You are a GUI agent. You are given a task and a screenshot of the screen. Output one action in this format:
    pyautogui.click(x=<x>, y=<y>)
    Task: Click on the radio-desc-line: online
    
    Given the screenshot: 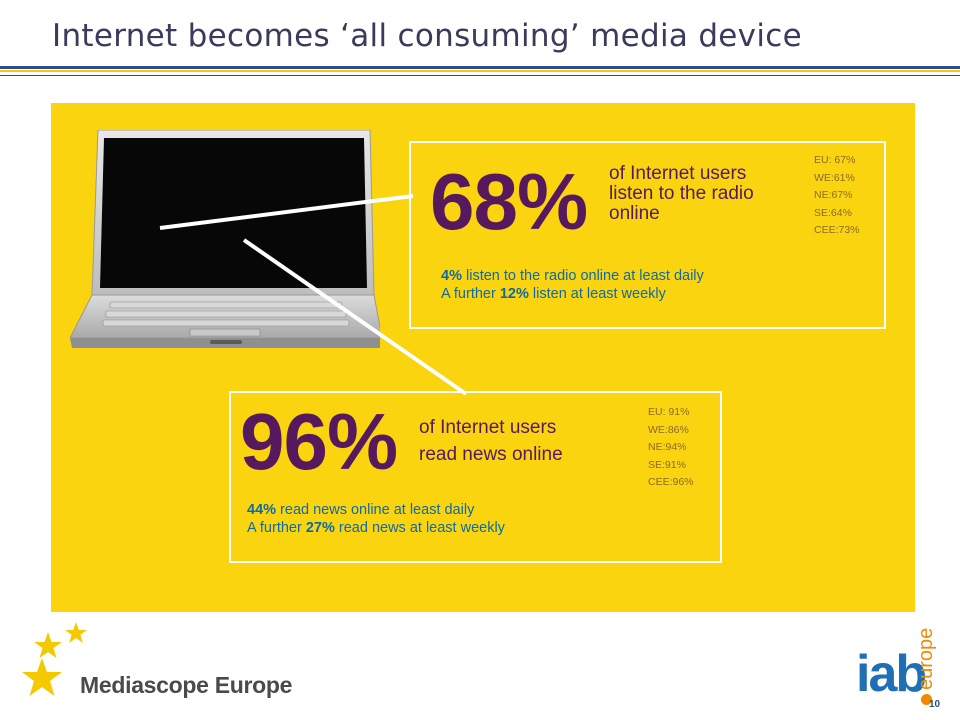 What is the action you would take?
    pyautogui.click(x=634, y=213)
    